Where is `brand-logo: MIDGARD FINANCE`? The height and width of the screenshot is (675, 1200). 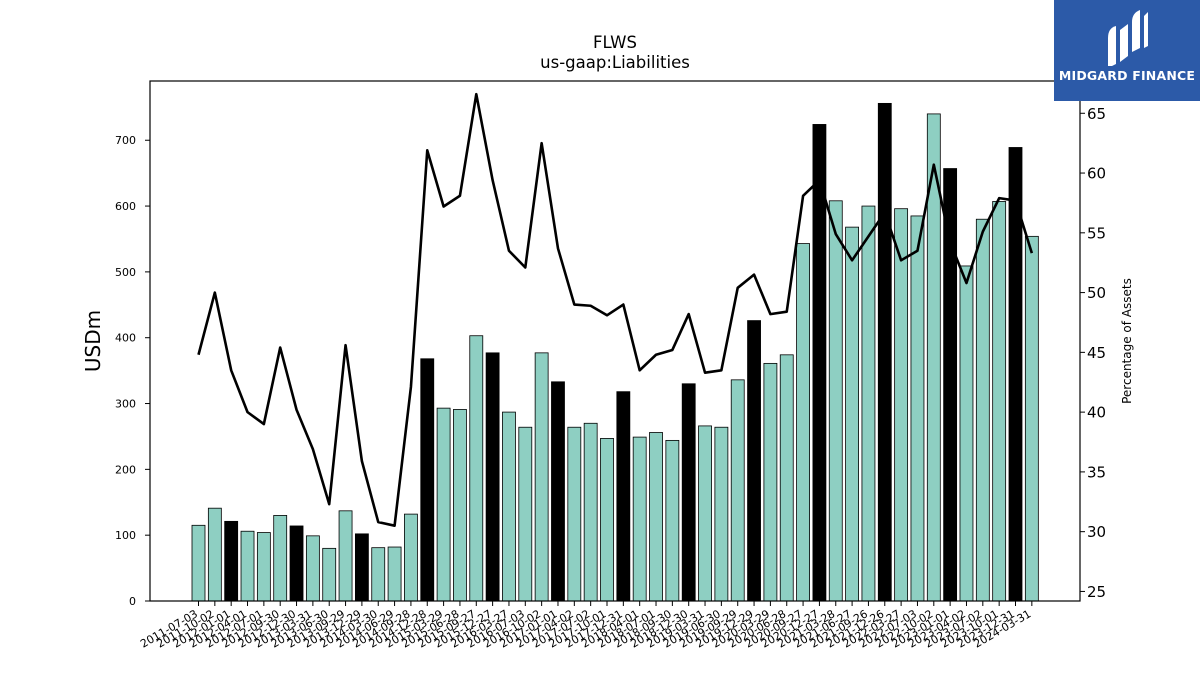 brand-logo: MIDGARD FINANCE is located at coordinates (1127, 50).